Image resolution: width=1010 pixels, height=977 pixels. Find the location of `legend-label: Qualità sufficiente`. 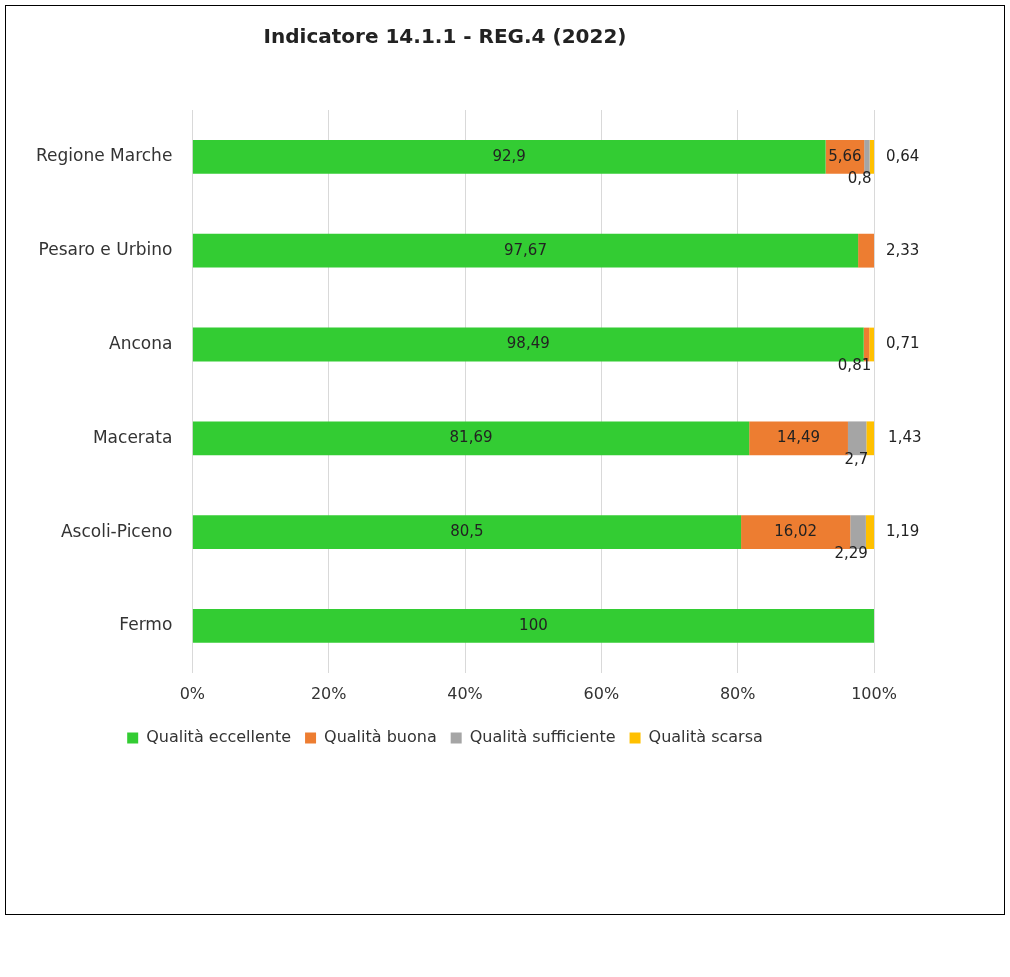

legend-label: Qualità sufficiente is located at coordinates (542, 737).